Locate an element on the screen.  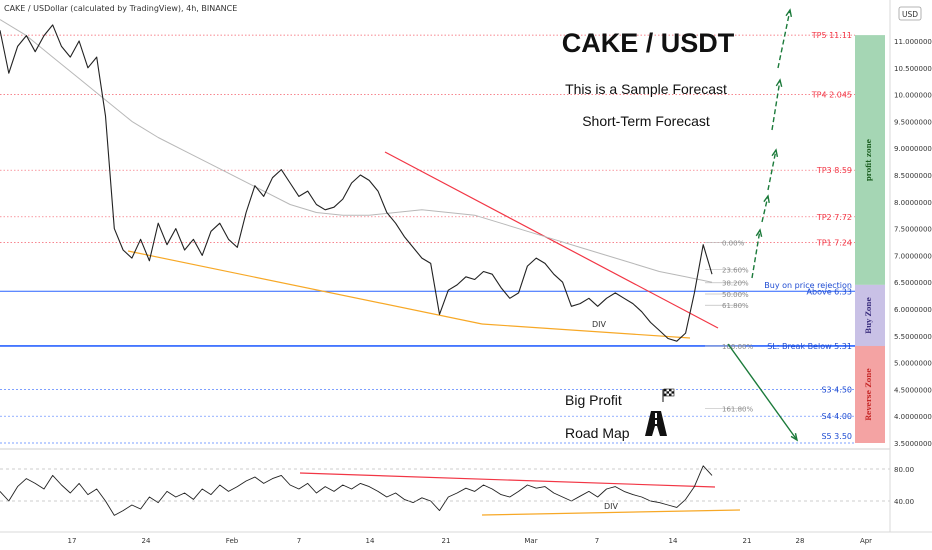
subtitle-short-term: Short-Term Forecast is located at coordinates (646, 121).